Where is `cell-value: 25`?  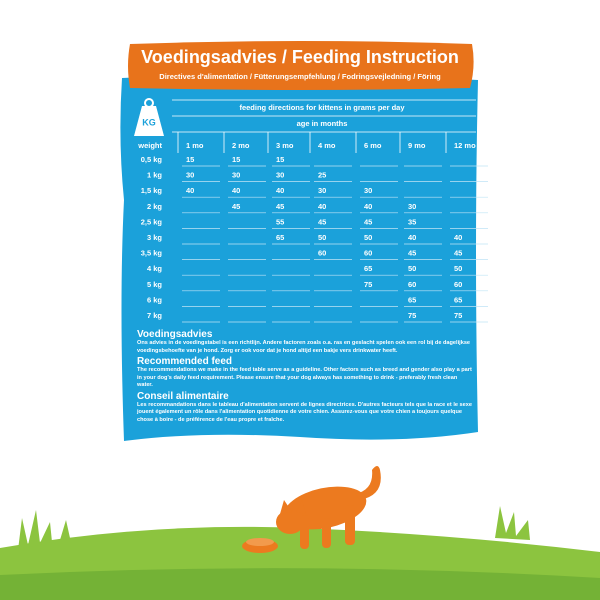
cell-value: 25 is located at coordinates (322, 175).